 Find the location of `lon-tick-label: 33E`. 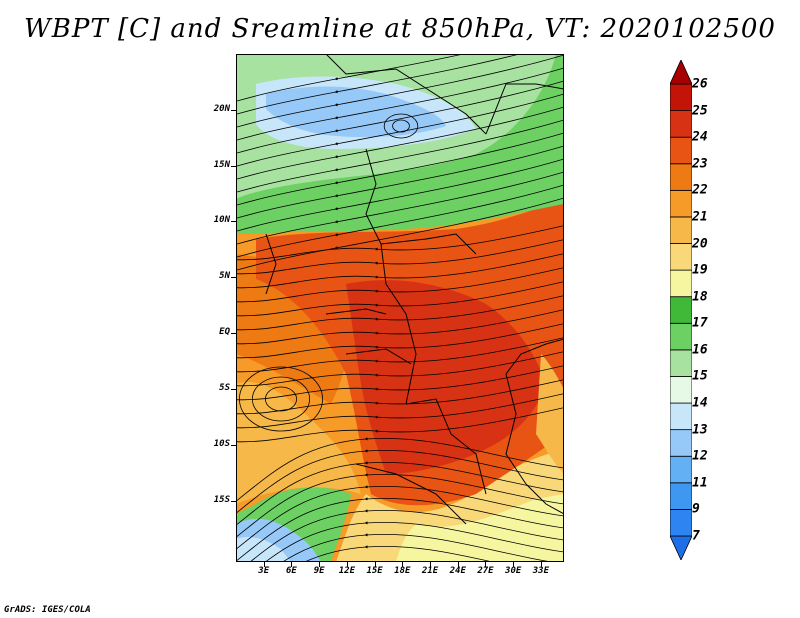

lon-tick-label: 33E is located at coordinates (541, 571).